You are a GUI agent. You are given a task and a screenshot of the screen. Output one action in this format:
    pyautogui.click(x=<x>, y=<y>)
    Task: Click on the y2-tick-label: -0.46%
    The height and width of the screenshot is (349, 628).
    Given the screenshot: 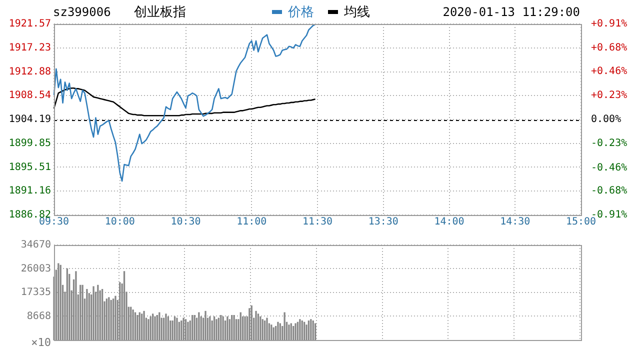 What is the action you would take?
    pyautogui.click(x=609, y=168)
    